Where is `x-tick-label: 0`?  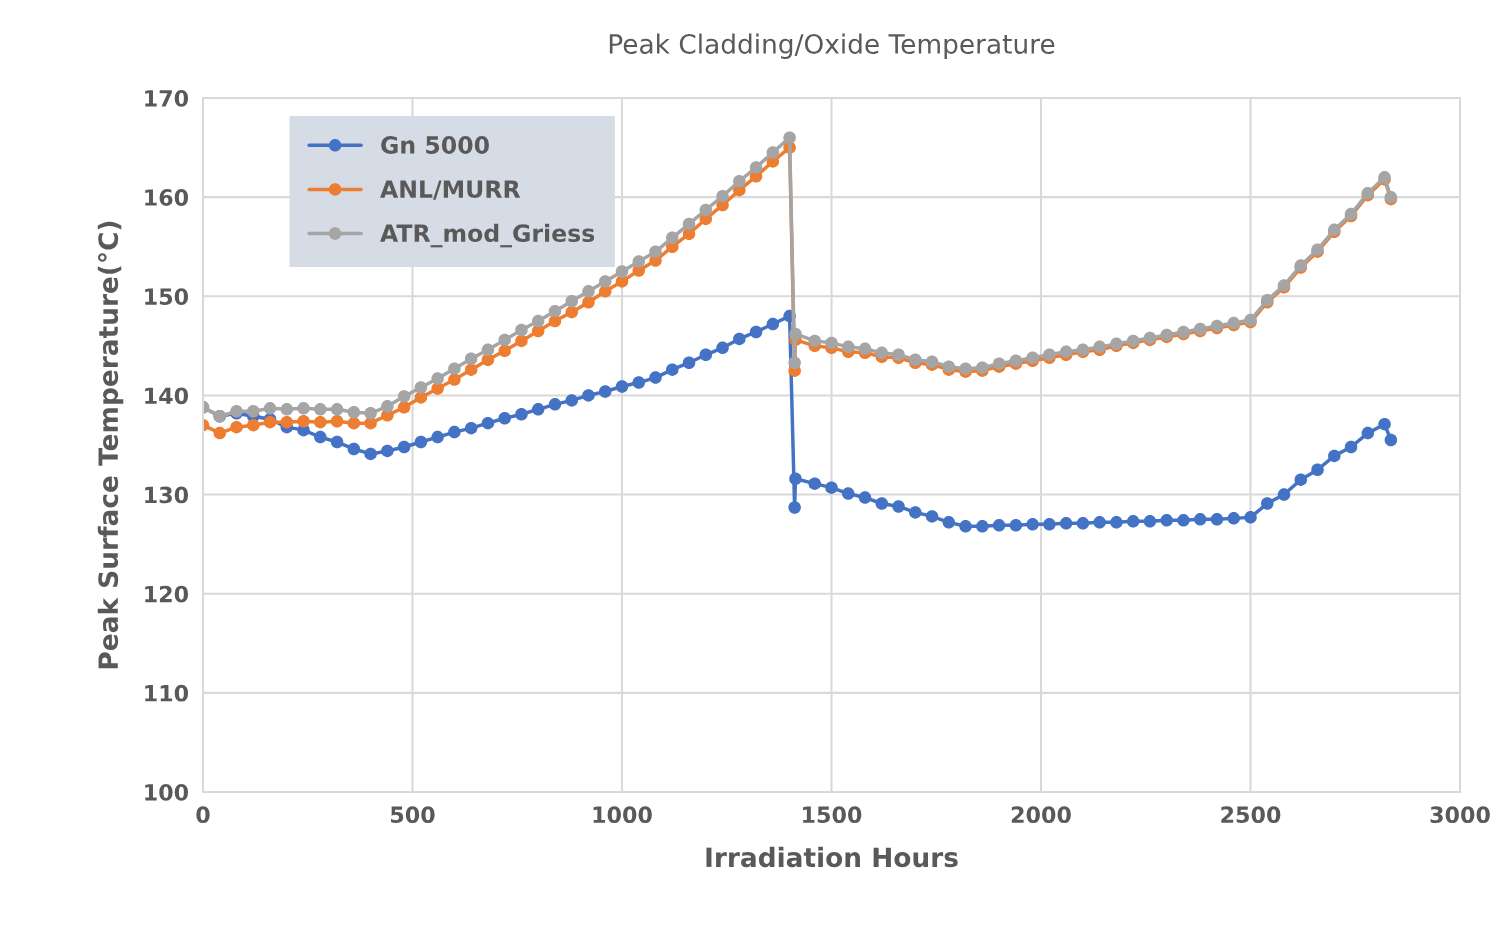 x-tick-label: 0 is located at coordinates (203, 815).